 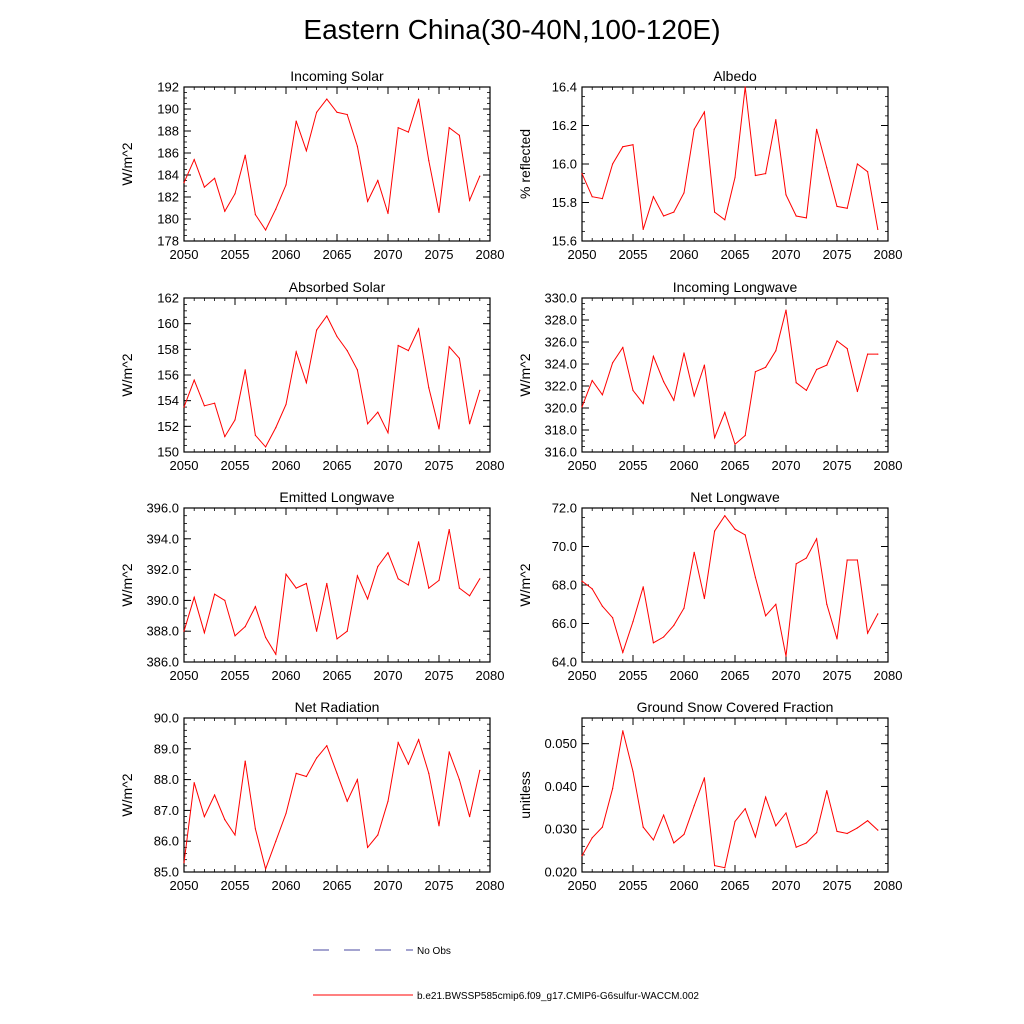 What do you see at coordinates (564, 164) in the screenshot?
I see `y-tick-label: 16.0` at bounding box center [564, 164].